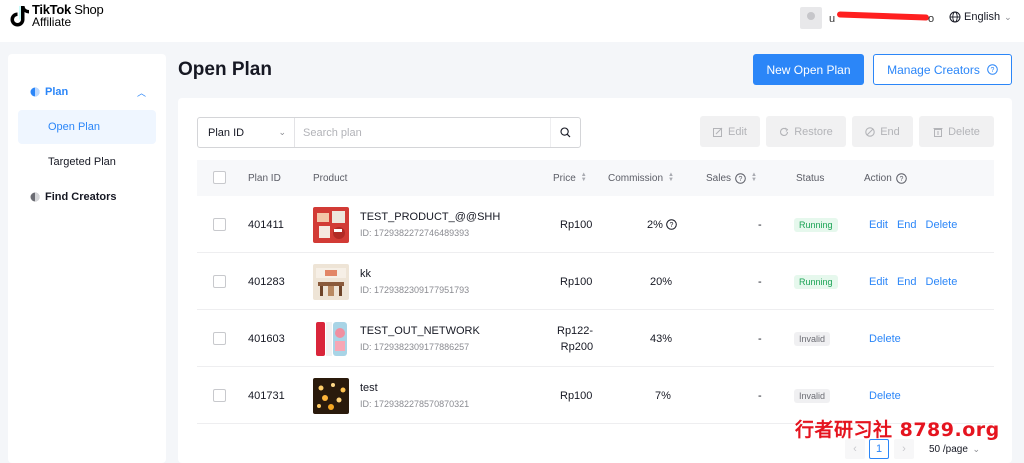 This screenshot has height=463, width=1024. Describe the element at coordinates (948, 449) in the screenshot. I see `page-size-value: 50 /page` at that location.